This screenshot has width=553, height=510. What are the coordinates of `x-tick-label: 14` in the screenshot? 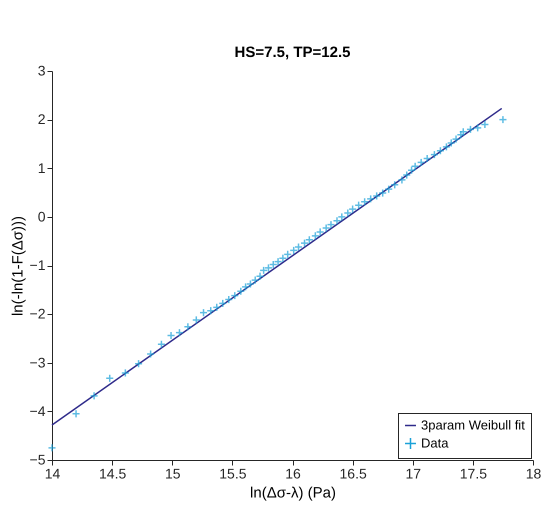 It's located at (52, 474).